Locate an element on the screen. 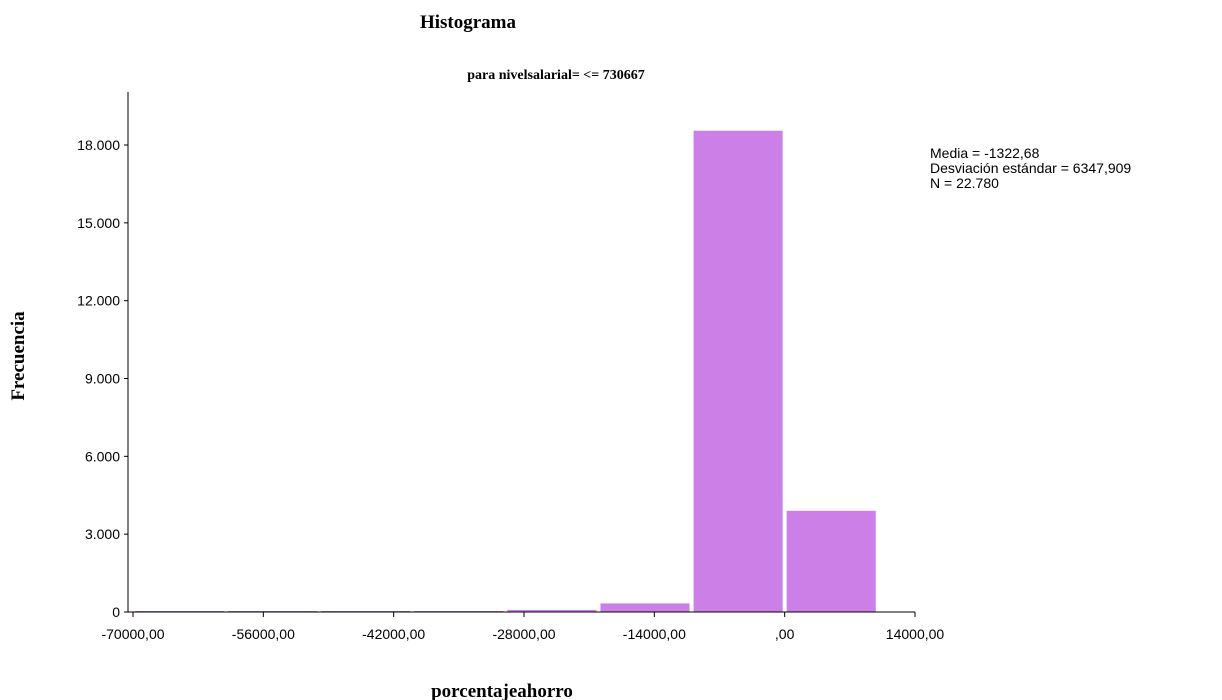 This screenshot has height=700, width=1222. stats-std-dev: Desviación estándar = 6347,909 is located at coordinates (1030, 168).